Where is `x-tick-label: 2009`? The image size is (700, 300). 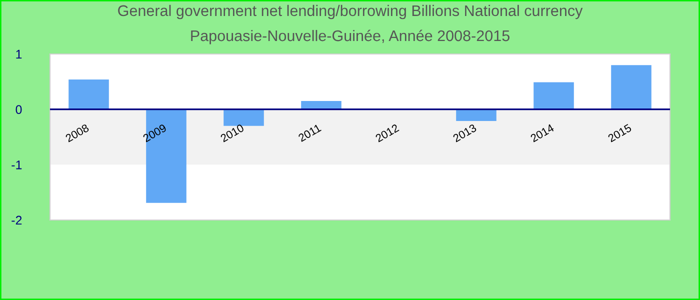
x-tick-label: 2009 is located at coordinates (154, 133).